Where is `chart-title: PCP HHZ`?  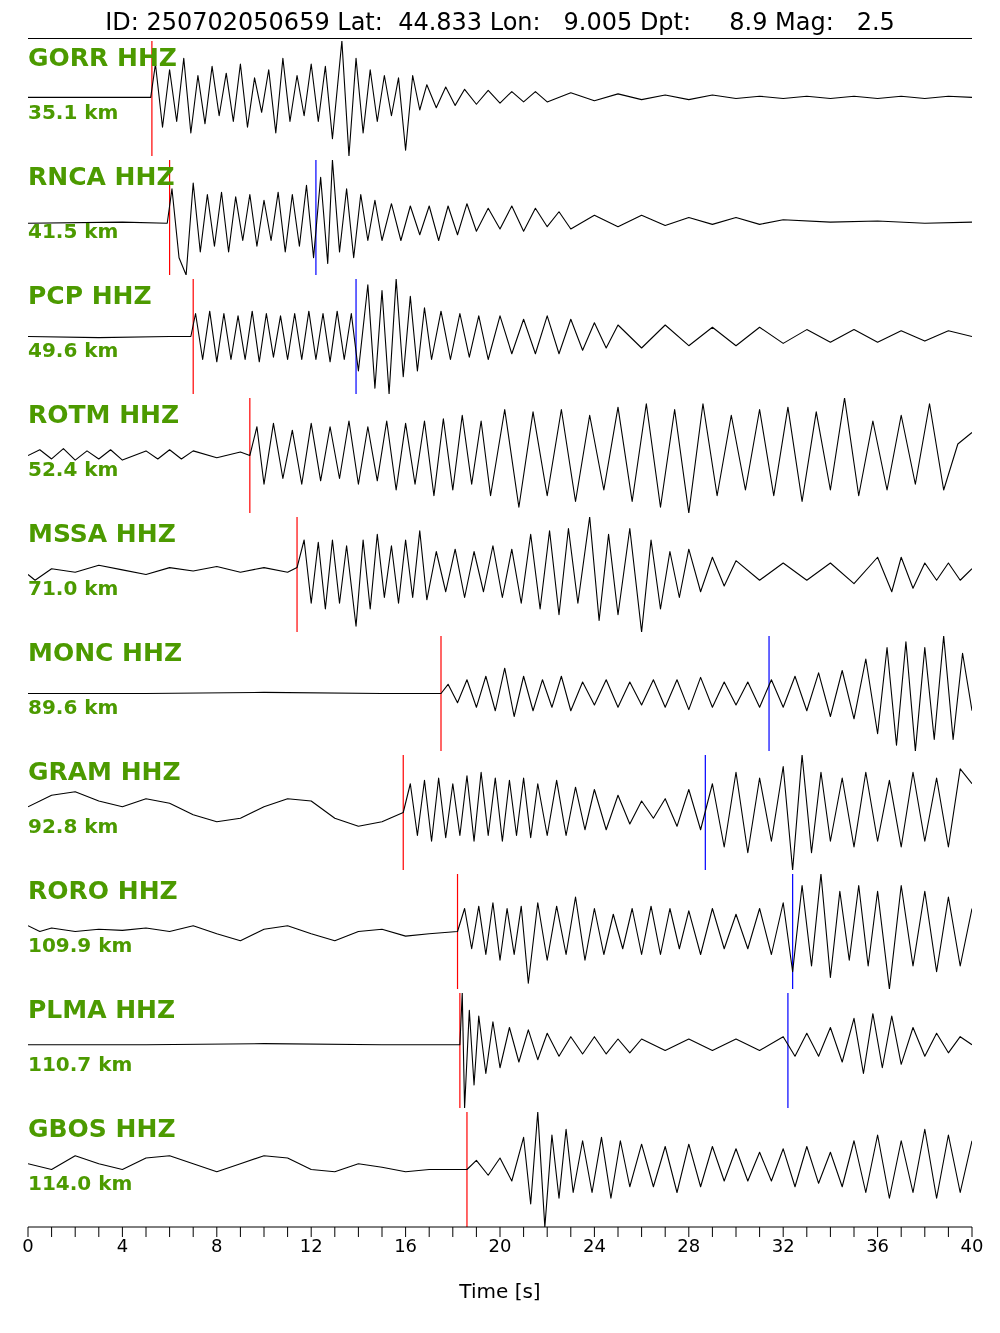 chart-title: PCP HHZ is located at coordinates (90, 295).